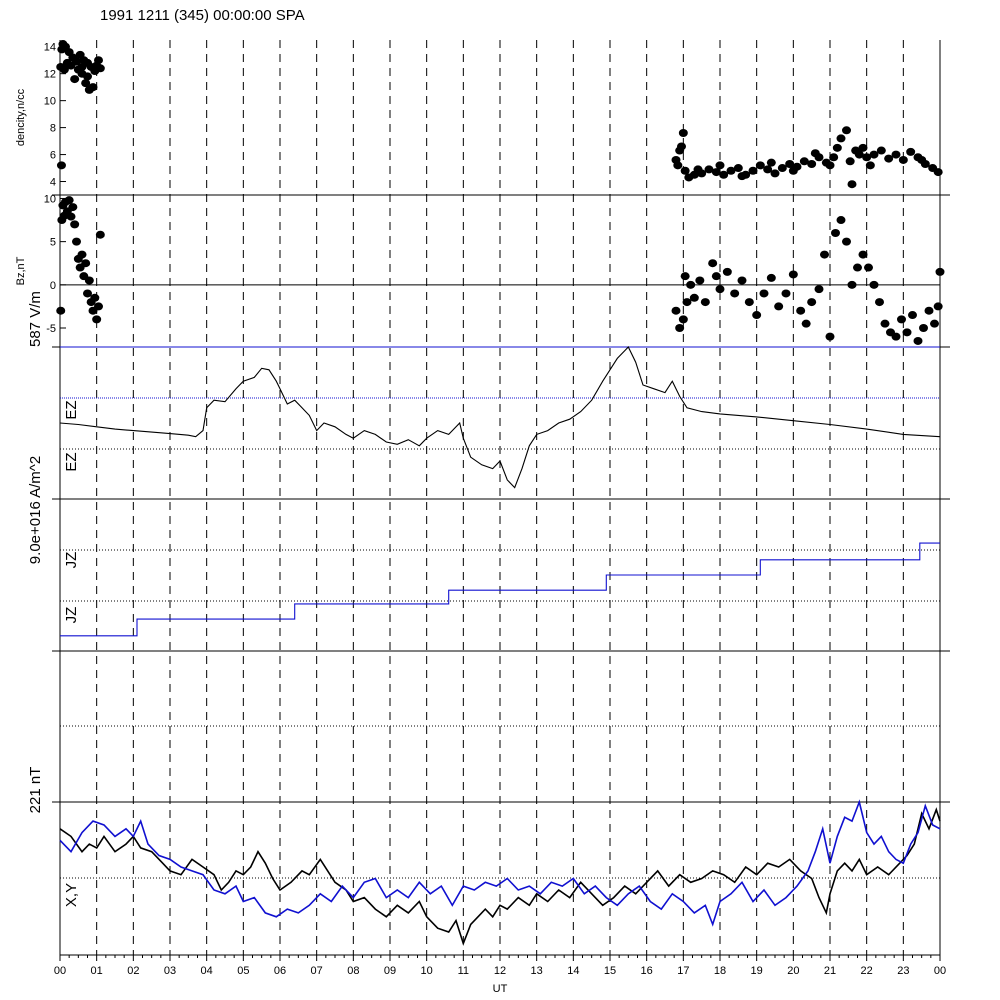 The width and height of the screenshot is (1000, 1000). What do you see at coordinates (97, 971) in the screenshot?
I see `x-tick-label: 01` at bounding box center [97, 971].